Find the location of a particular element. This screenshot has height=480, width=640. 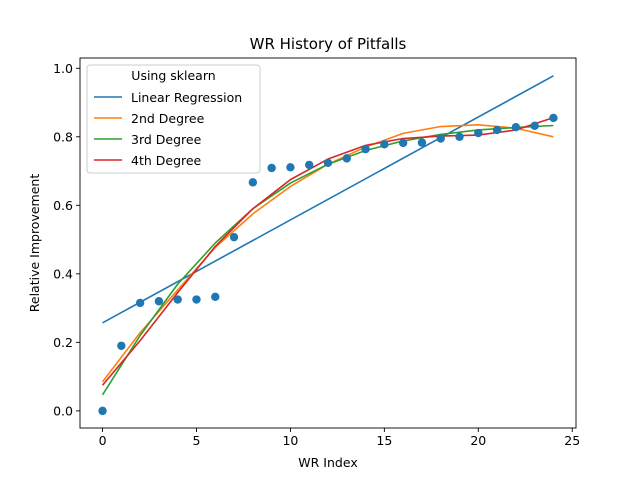

x-tick-label: 5 is located at coordinates (197, 440).